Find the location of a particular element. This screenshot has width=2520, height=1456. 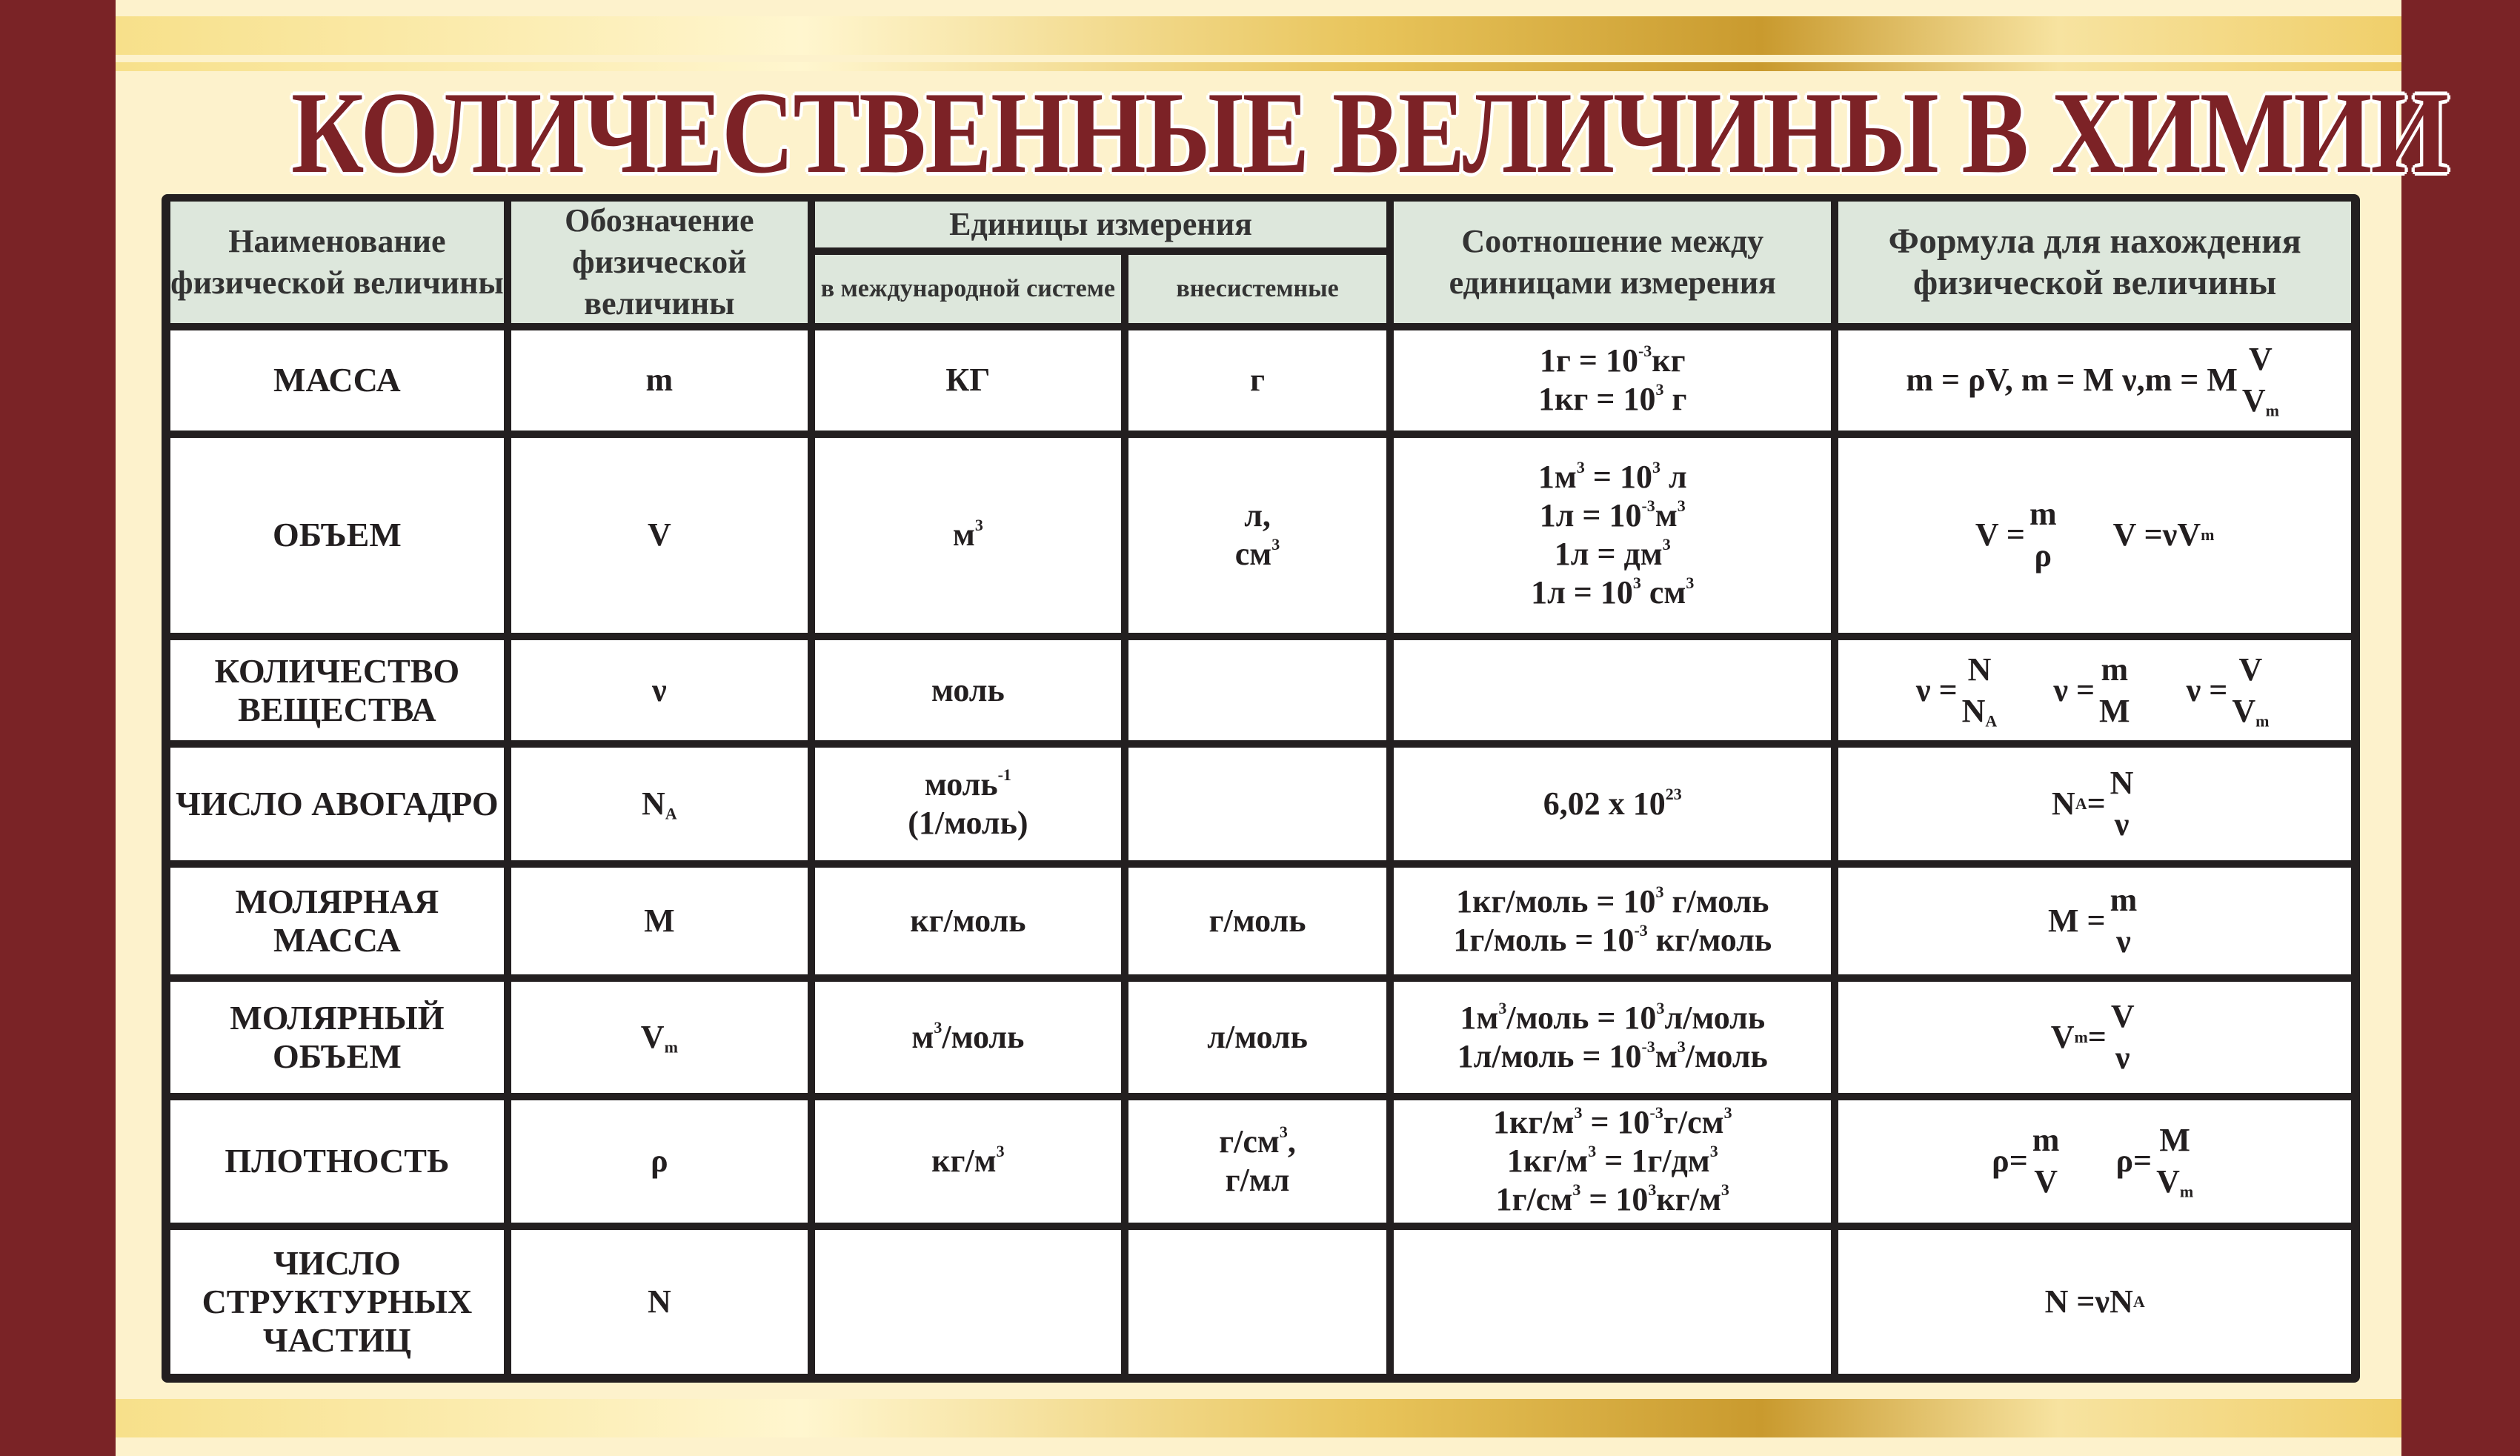

text-segment: кг is located at coordinates (1669, 360).